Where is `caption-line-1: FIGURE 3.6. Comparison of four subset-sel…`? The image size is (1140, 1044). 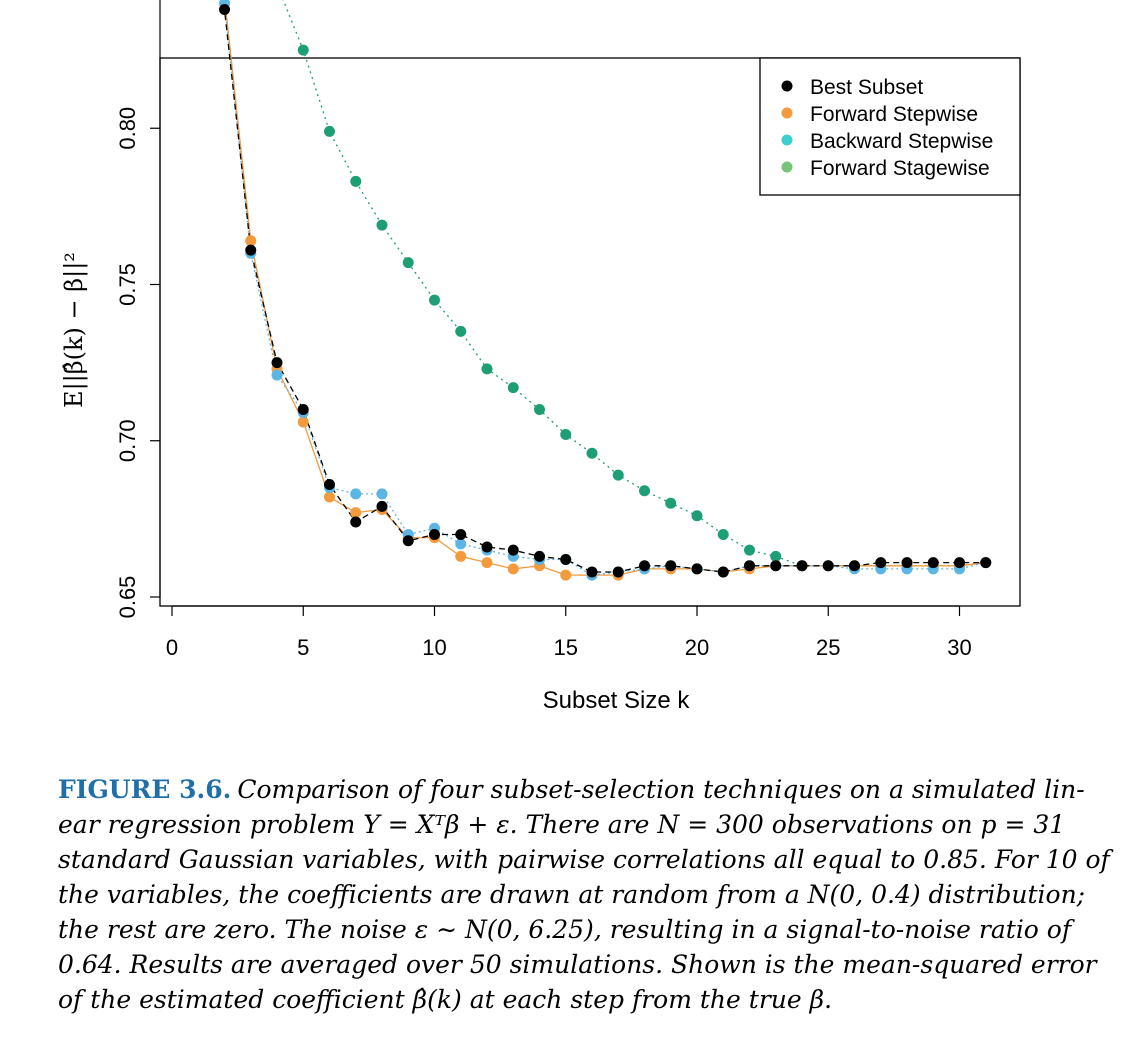
caption-line-1: FIGURE 3.6. Comparison of four subset-sel… is located at coordinates (572, 789).